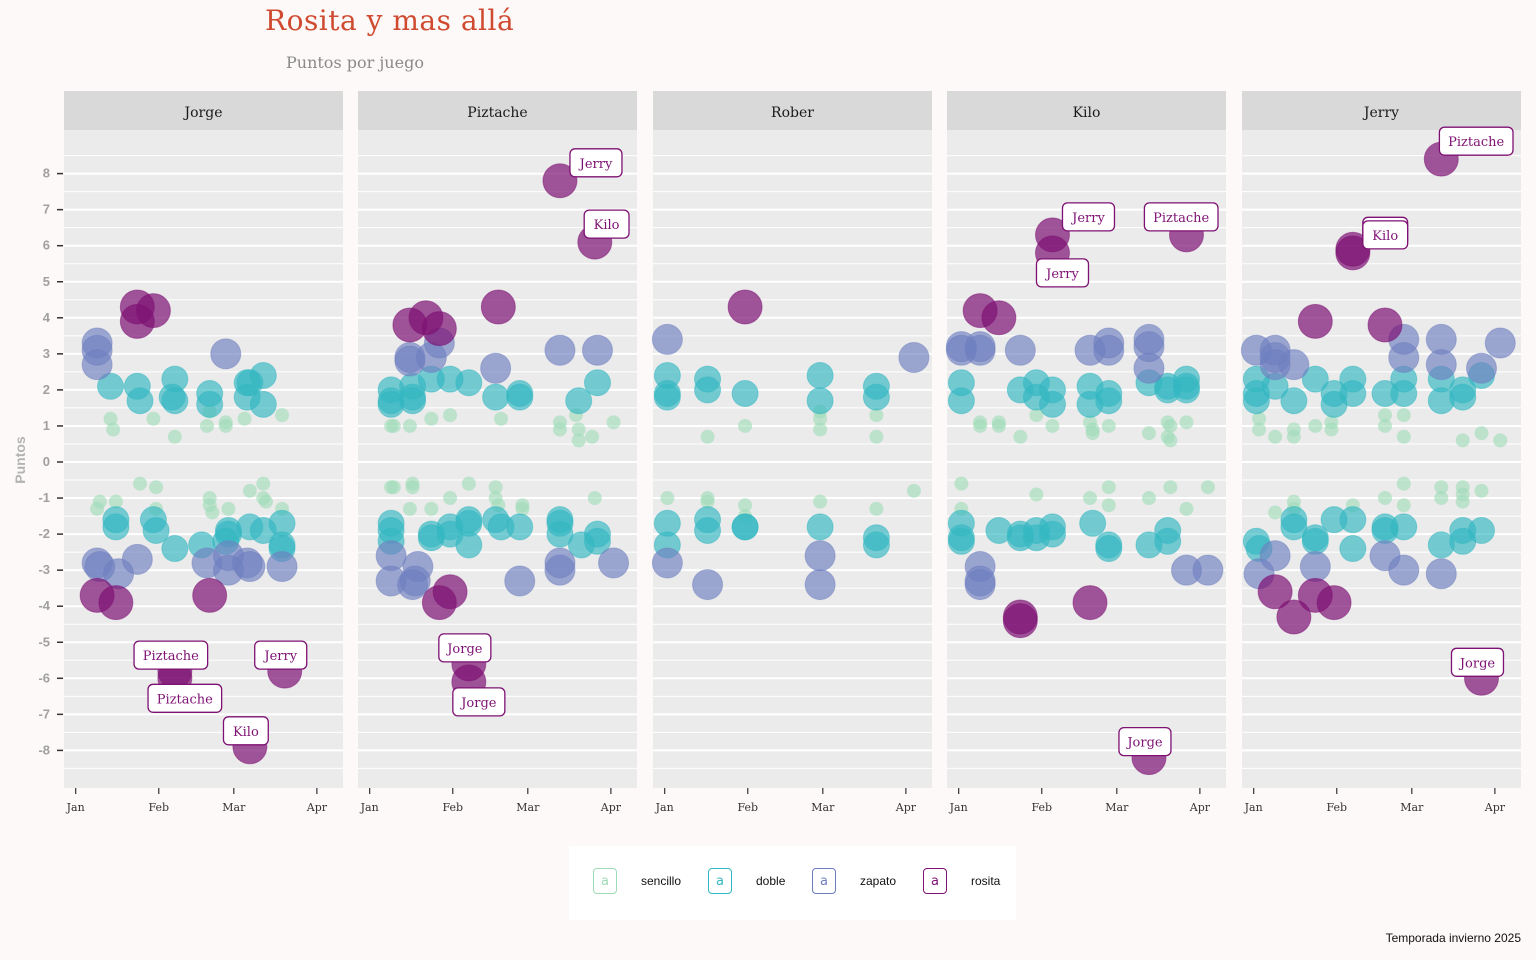 Image resolution: width=1536 pixels, height=960 pixels. Describe the element at coordinates (497, 110) in the screenshot. I see `panel-strip` at that location.